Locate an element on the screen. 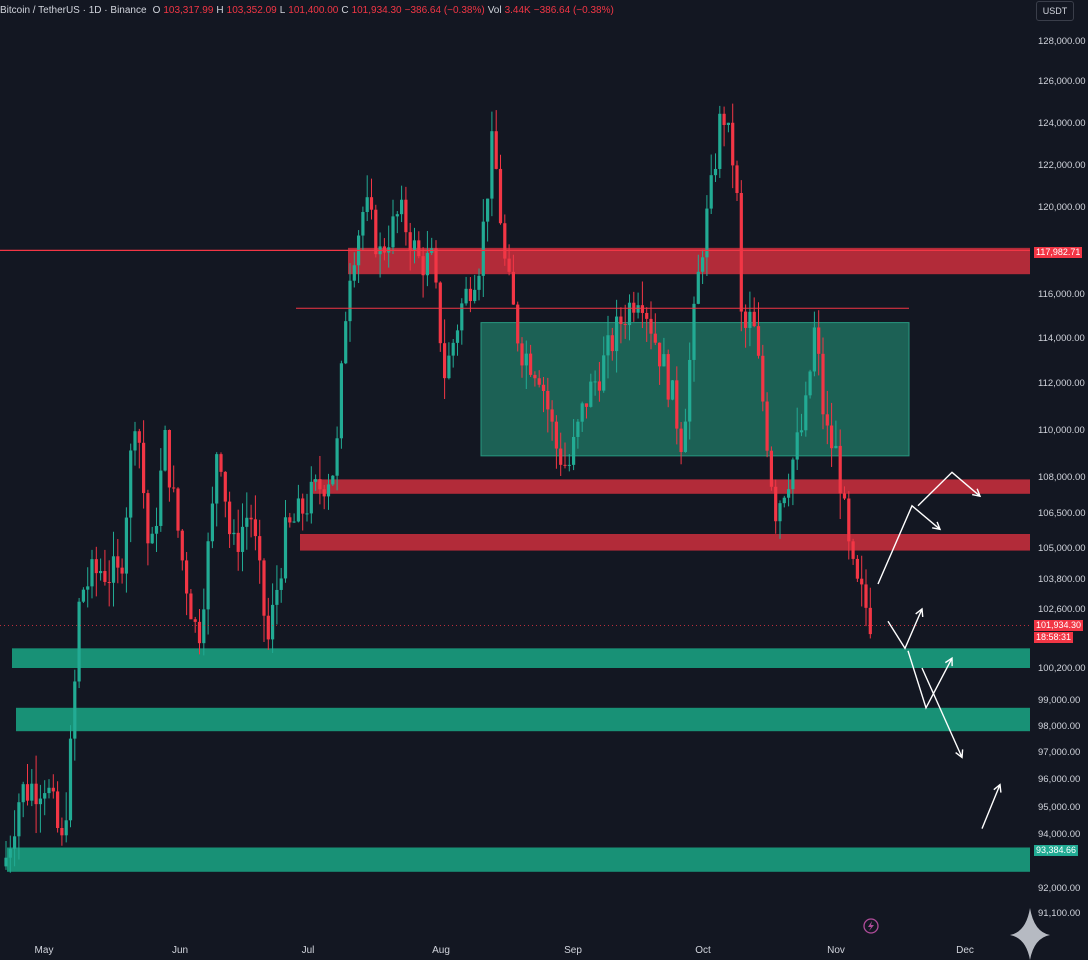  price-tick-label: 97,000.00 is located at coordinates (1059, 752).